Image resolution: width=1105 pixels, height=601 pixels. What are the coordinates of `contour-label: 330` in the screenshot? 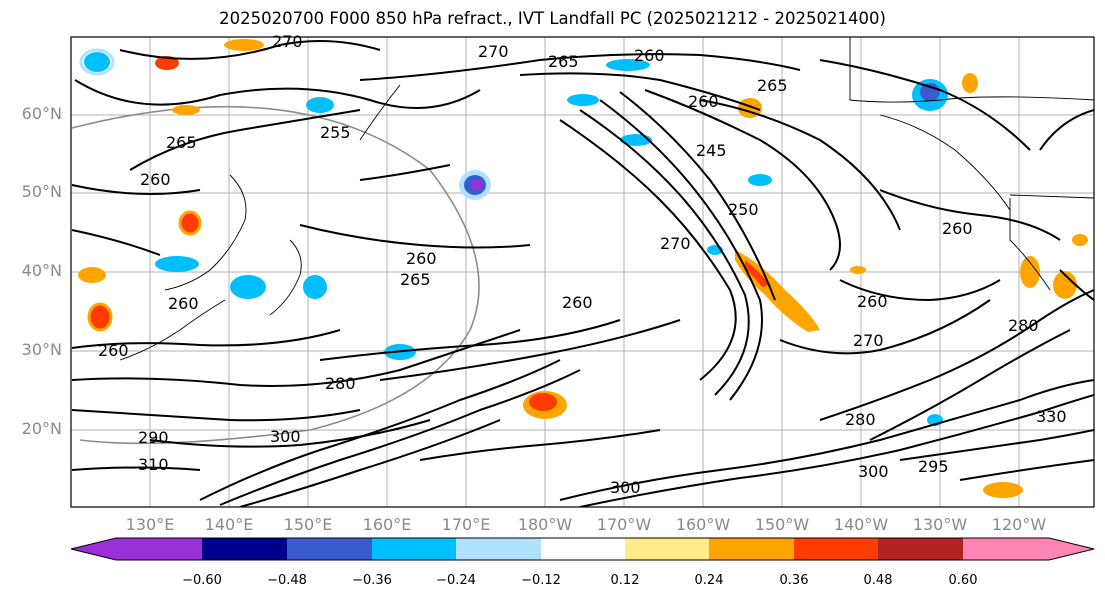 It's located at (1051, 416).